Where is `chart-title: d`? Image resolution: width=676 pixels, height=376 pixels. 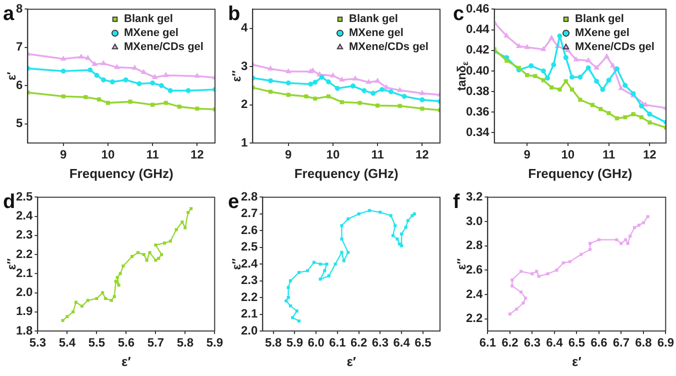 chart-title: d is located at coordinates (9, 202).